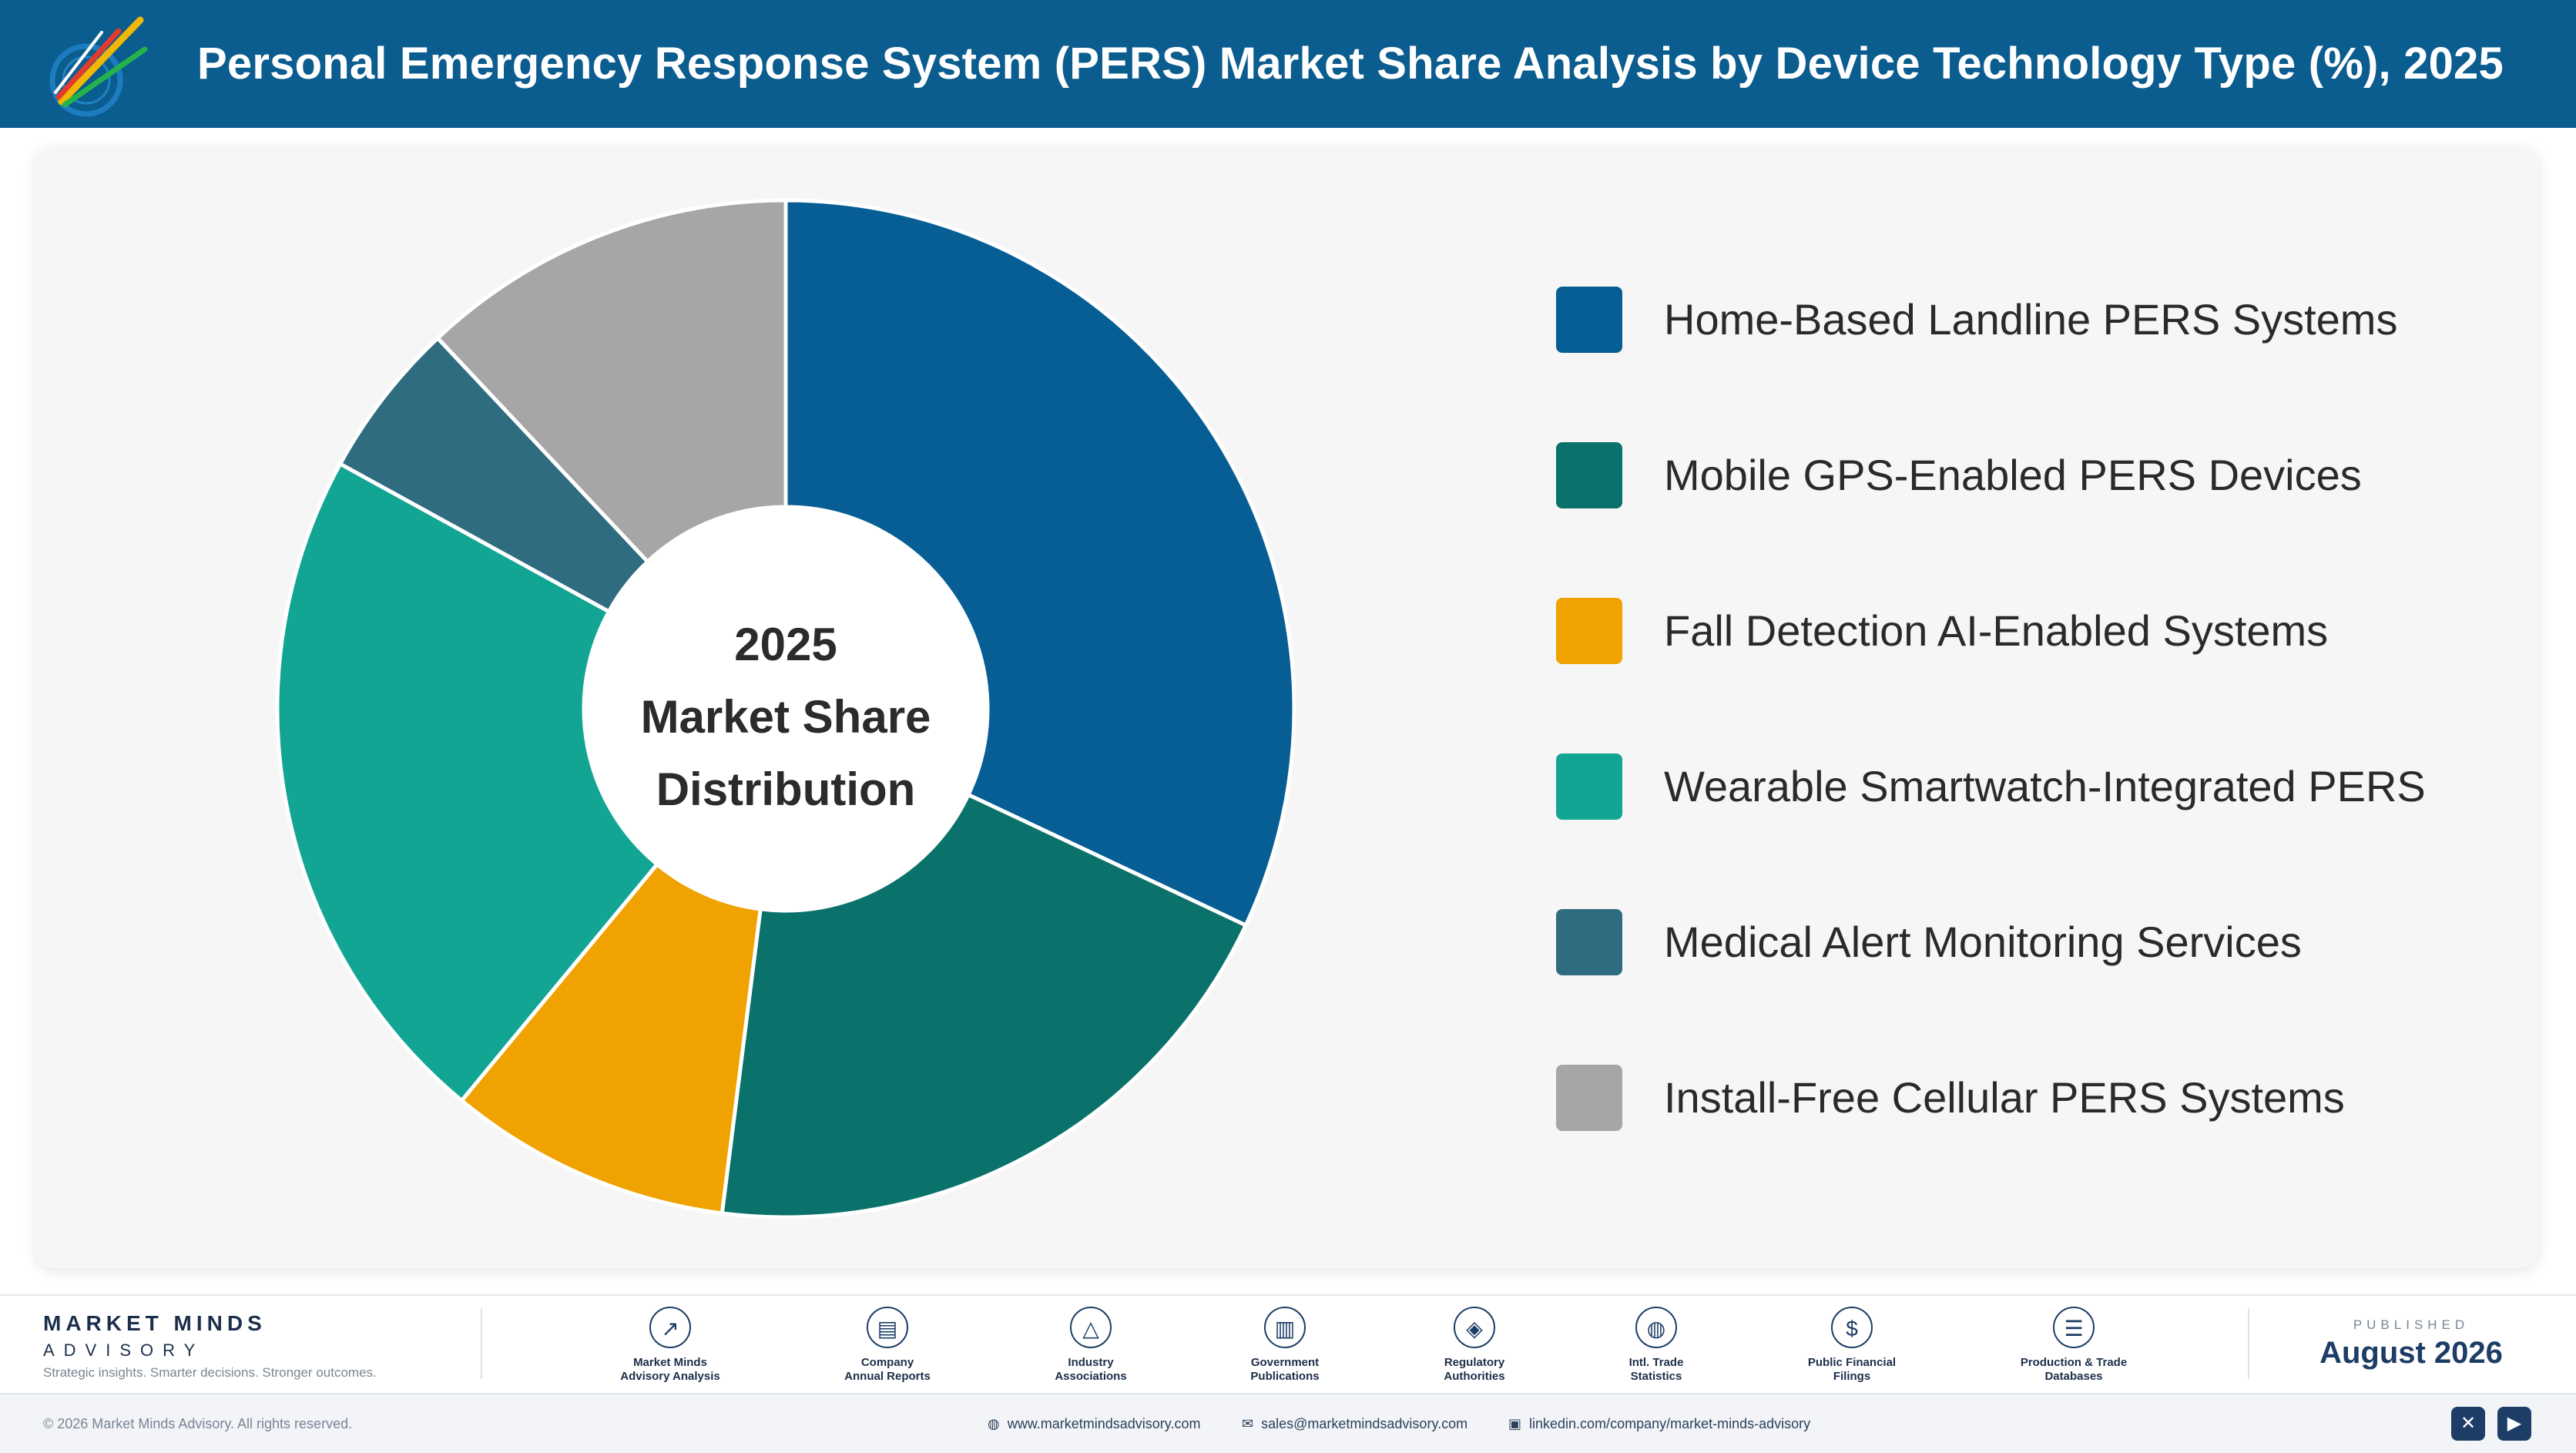 This screenshot has height=1453, width=2576. Describe the element at coordinates (1656, 1376) in the screenshot. I see `source-label-line: Statistics` at that location.